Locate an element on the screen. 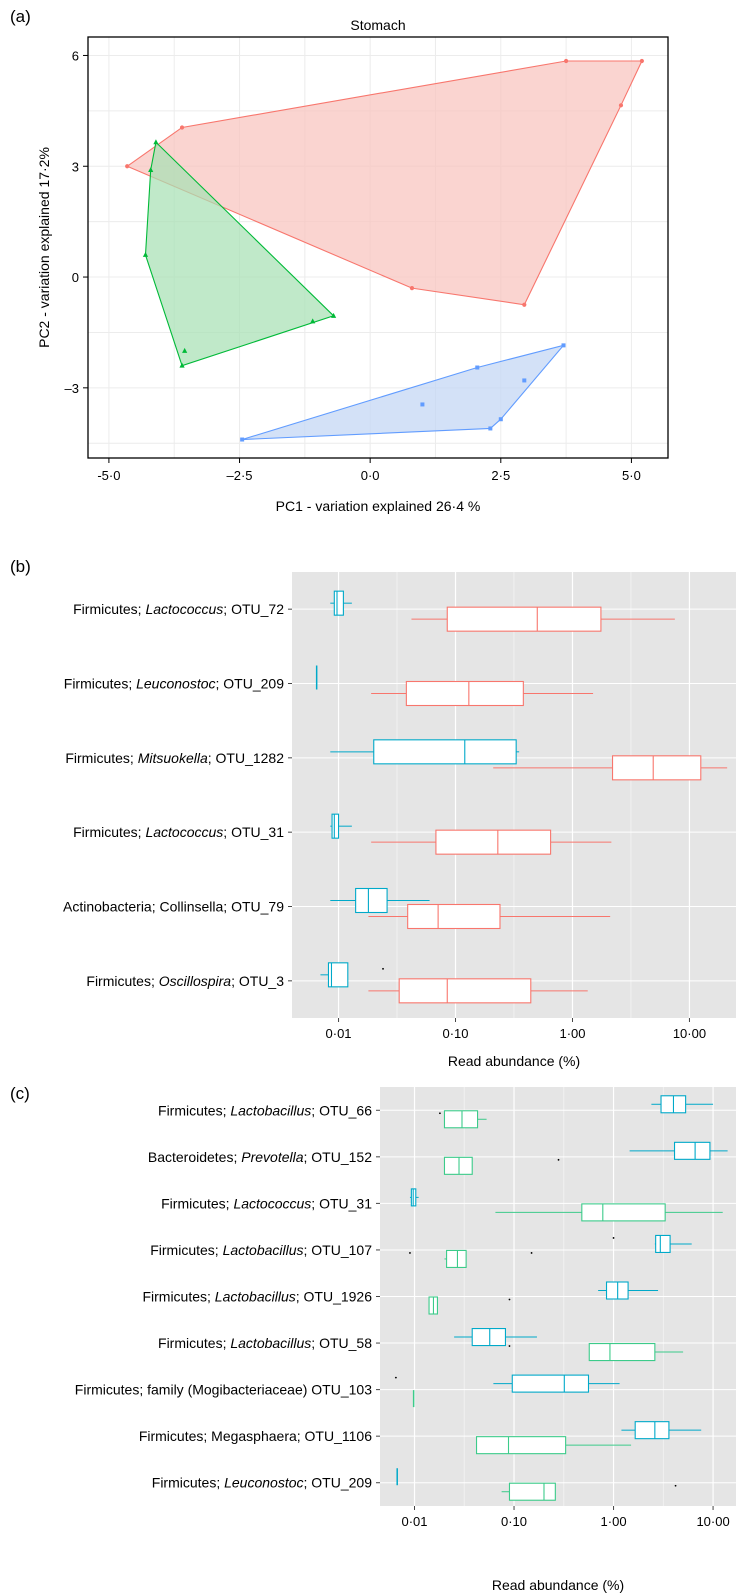 The height and width of the screenshot is (1594, 748). category-label-c: Firmicutes; Lactobacillus; OTU_66 is located at coordinates (265, 1110).